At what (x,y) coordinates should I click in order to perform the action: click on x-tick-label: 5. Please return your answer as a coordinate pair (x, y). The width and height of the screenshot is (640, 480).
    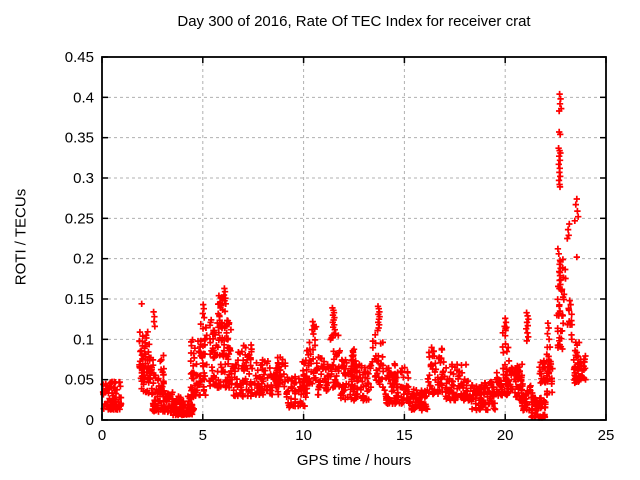
    Looking at the image, I should click on (203, 435).